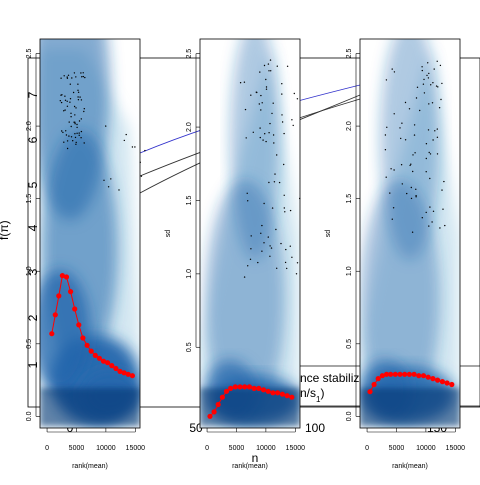 The height and width of the screenshot is (485, 480). Describe the element at coordinates (367, 448) in the screenshot. I see `x-tick-label: 0` at that location.